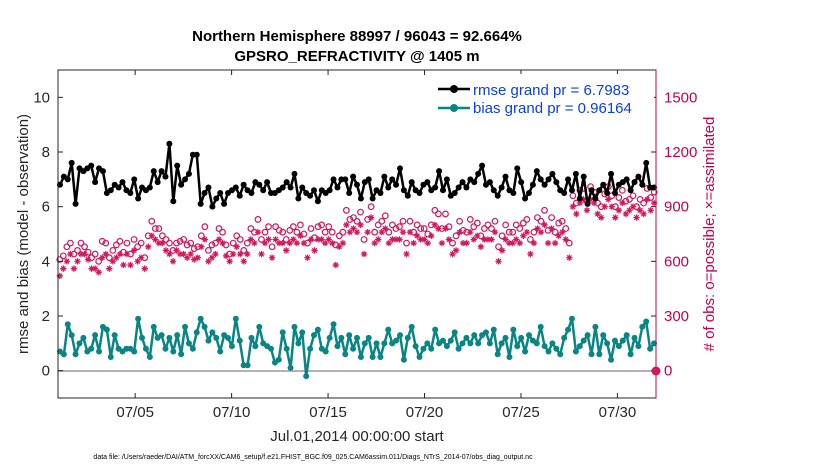 This screenshot has height=470, width=830. Describe the element at coordinates (709, 234) in the screenshot. I see `y-axis-label-right: # of obs: o=possible; ×=assimilated` at that location.